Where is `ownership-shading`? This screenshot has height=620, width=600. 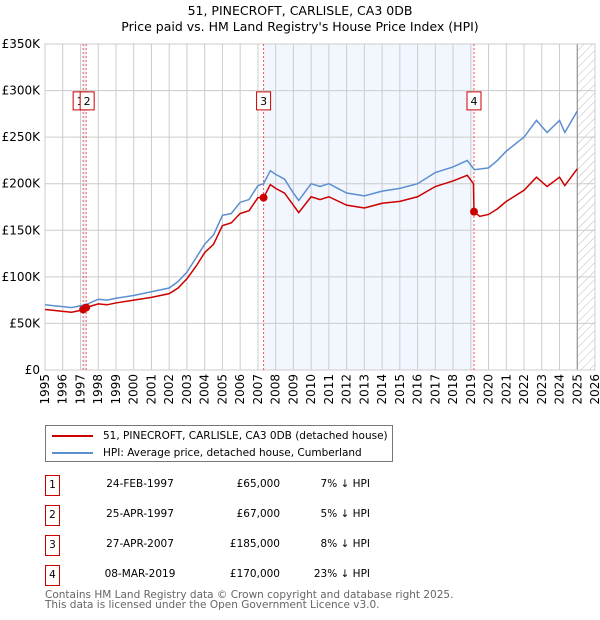
ownership-shading is located at coordinates (85, 207).